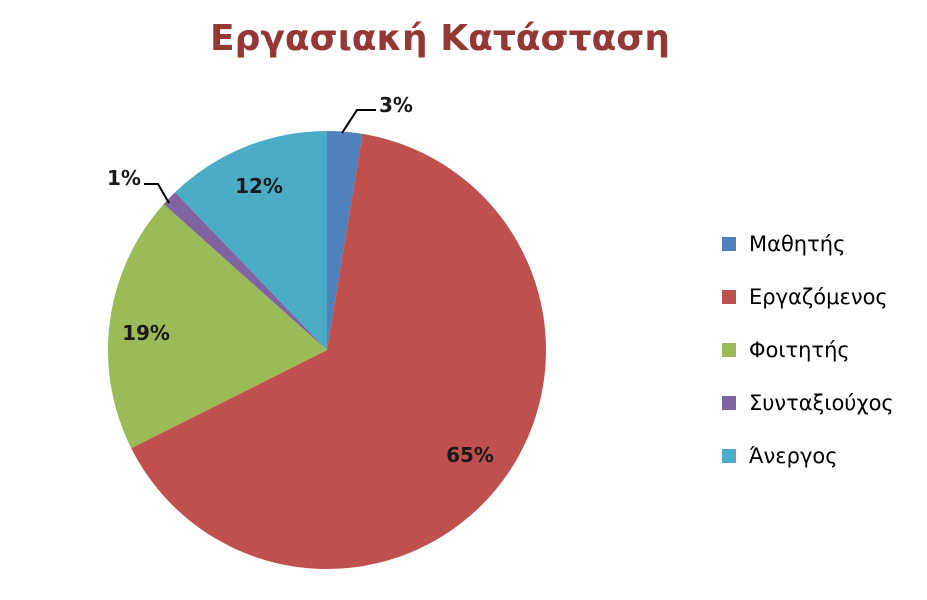  What do you see at coordinates (799, 350) in the screenshot?
I see `legend-label-3: Φοιτητής` at bounding box center [799, 350].